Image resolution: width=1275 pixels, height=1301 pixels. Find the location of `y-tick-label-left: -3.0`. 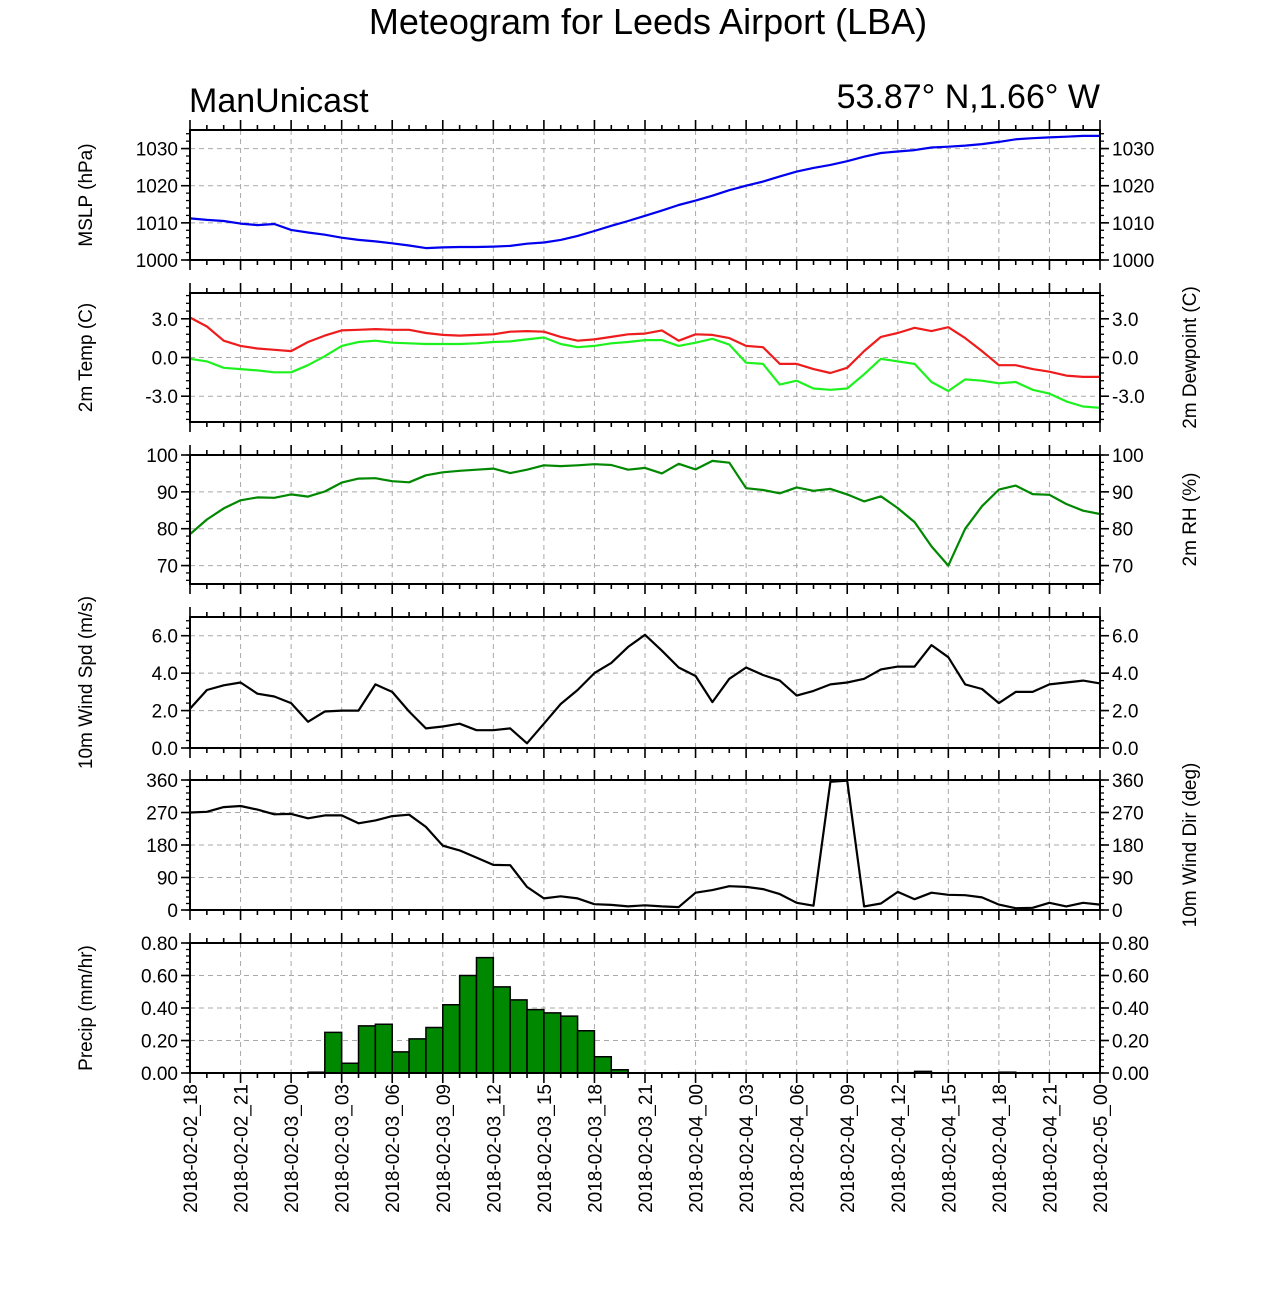

y-tick-label-left: -3.0 is located at coordinates (161, 397).